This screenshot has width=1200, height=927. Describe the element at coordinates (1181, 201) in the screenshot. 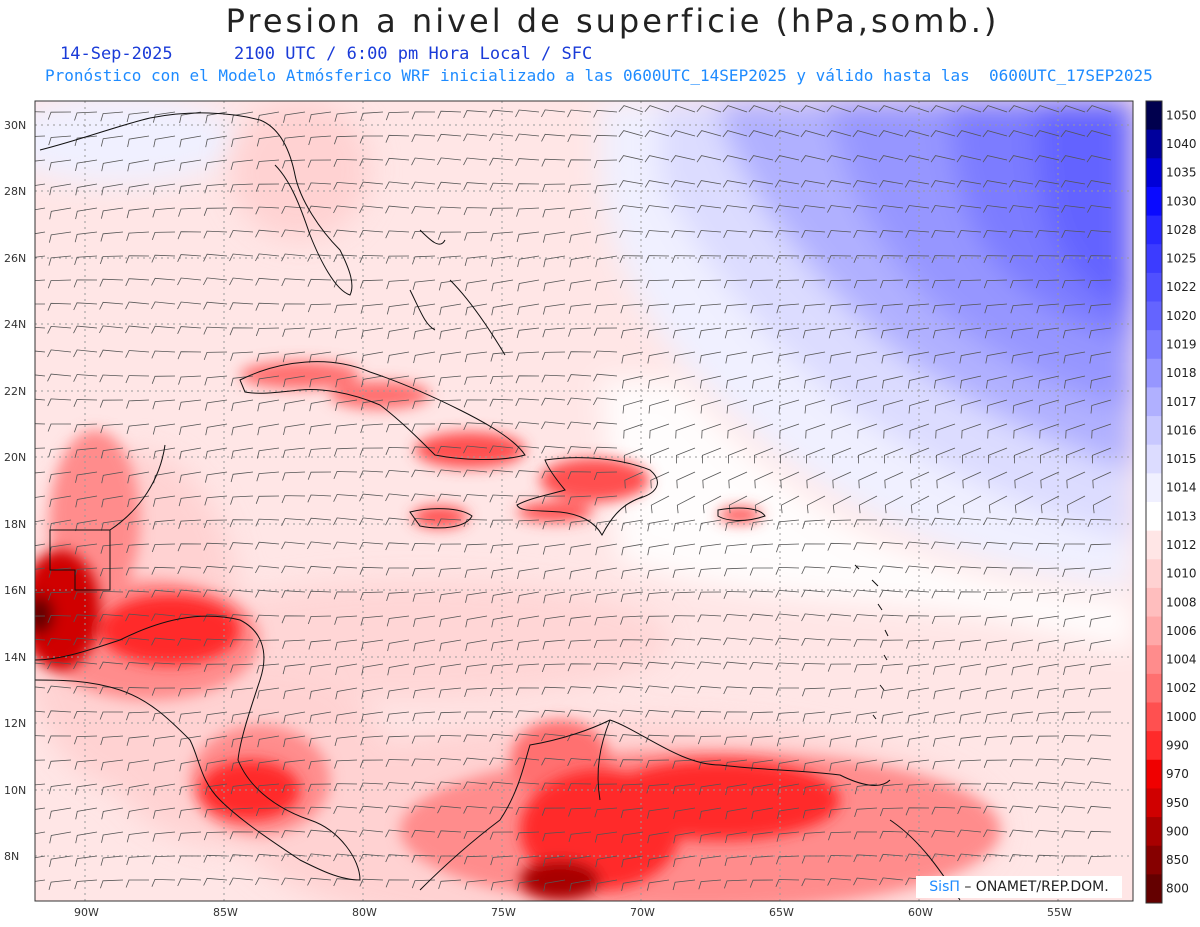

I see `colorbar-label: 1030` at that location.